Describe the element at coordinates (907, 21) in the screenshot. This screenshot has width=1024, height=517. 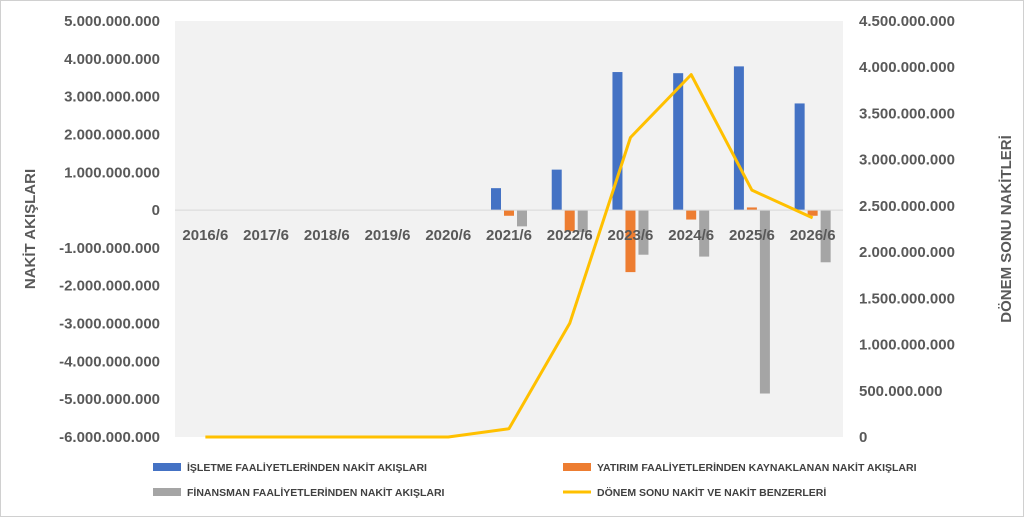
I see `right-tick-label: 4.500.000.000` at that location.